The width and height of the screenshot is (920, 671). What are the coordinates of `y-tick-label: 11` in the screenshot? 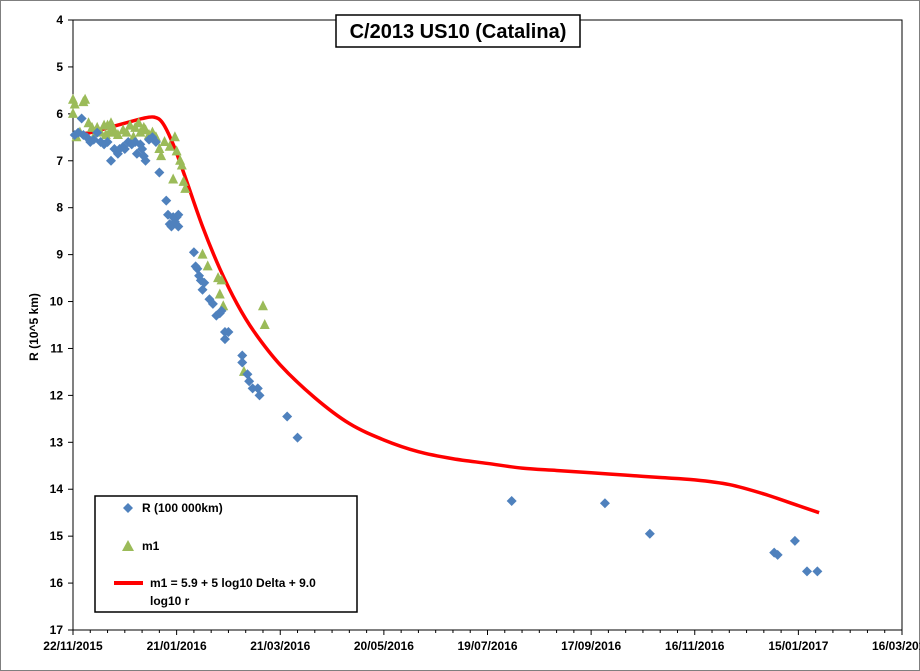 It's located at (56, 348).